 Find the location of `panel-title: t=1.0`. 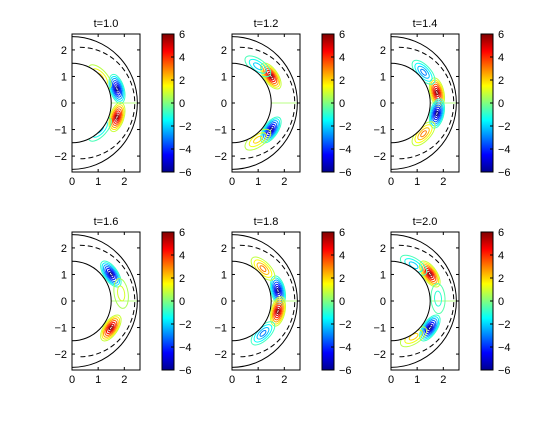

panel-title: t=1.0 is located at coordinates (106, 24).